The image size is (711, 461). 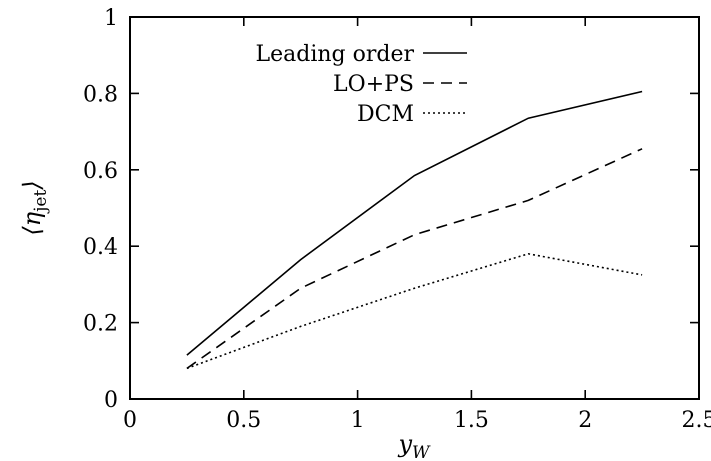 I want to click on x-tick-label: 1, so click(x=358, y=420).